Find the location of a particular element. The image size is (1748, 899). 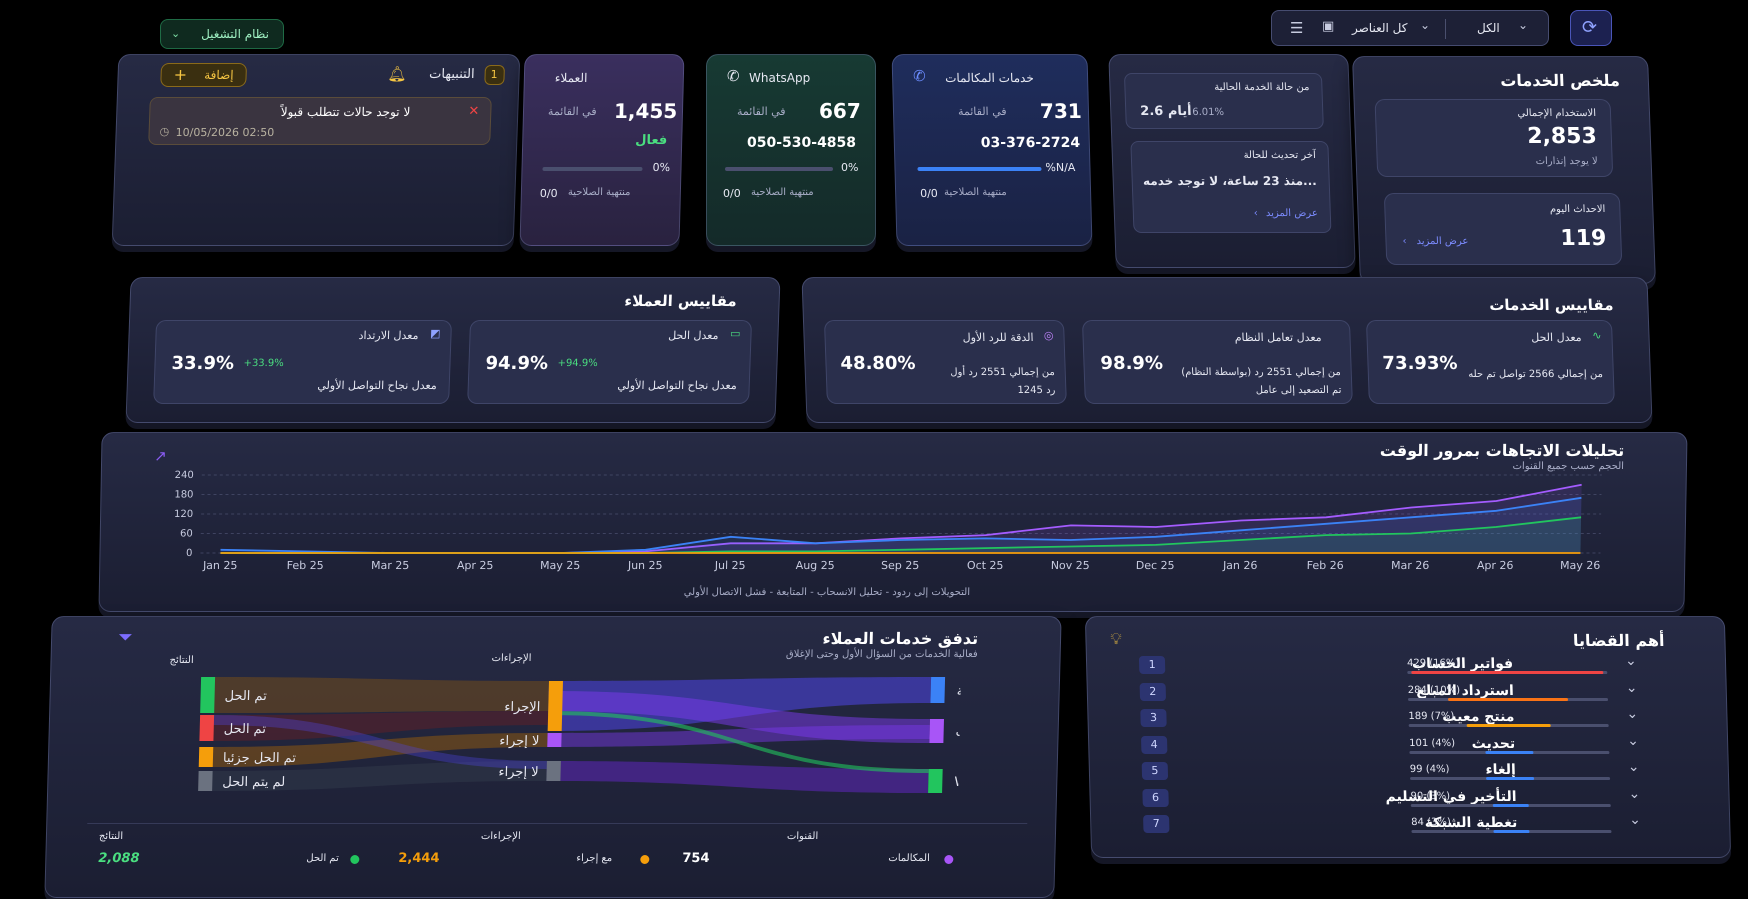

total-usage-box: الاستخدام الإجمالي 2,853 لا يوجد إنذارات is located at coordinates (1494, 138).